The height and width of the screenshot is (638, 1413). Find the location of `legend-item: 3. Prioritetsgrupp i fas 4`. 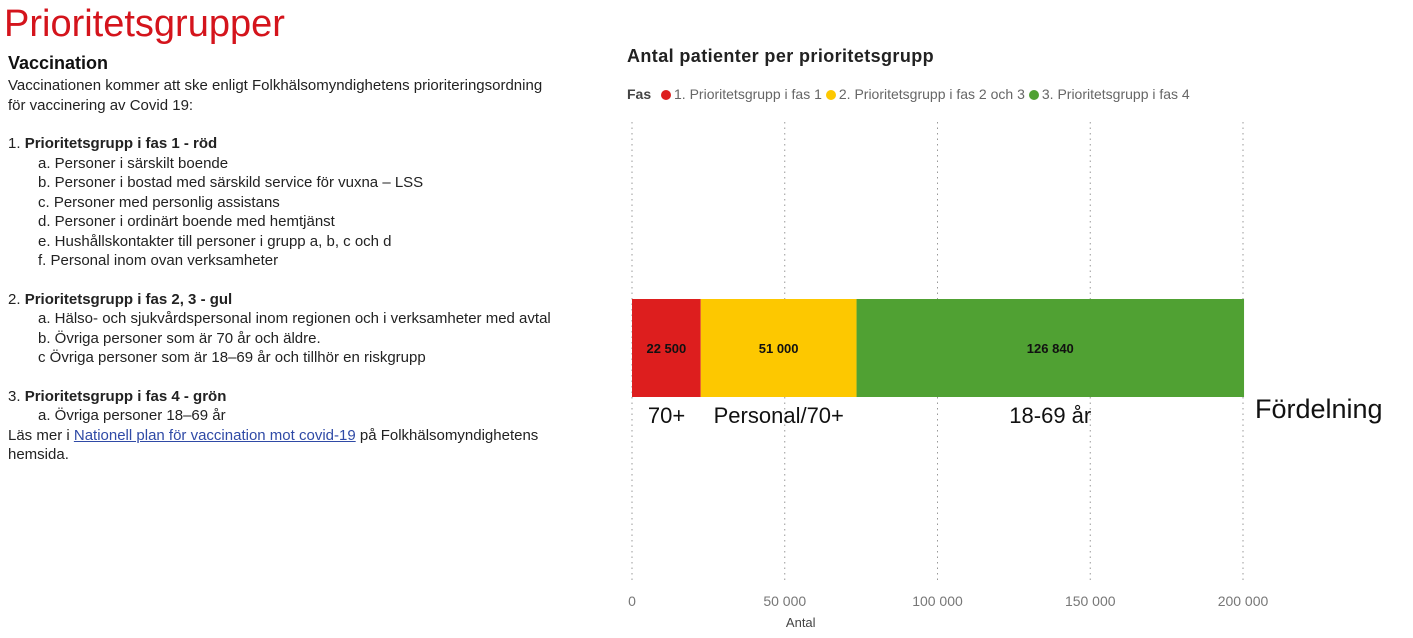

legend-item: 3. Prioritetsgrupp i fas 4 is located at coordinates (1109, 94).